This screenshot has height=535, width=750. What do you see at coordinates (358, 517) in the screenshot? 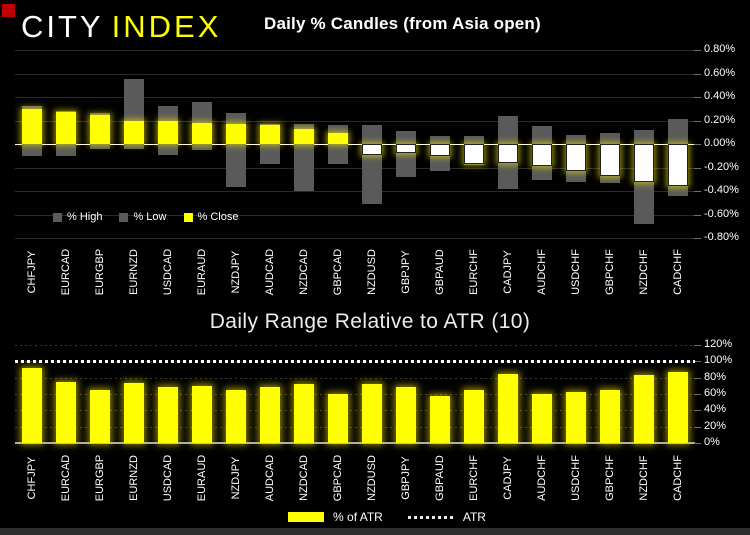
I see `legend-pct-atr-label: % of ATR` at bounding box center [358, 517].